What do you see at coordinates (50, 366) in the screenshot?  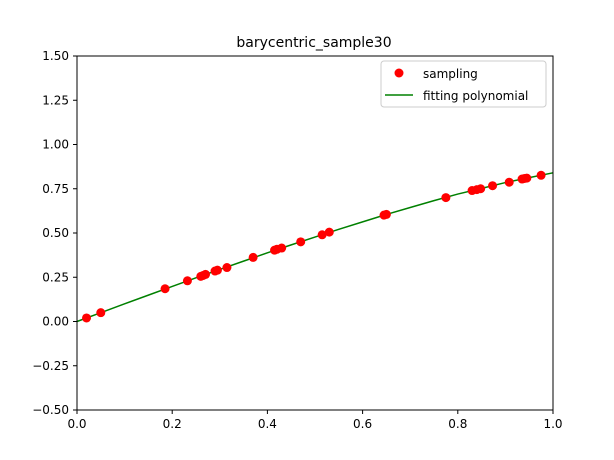 I see `y-tick-label: −0.25` at bounding box center [50, 366].